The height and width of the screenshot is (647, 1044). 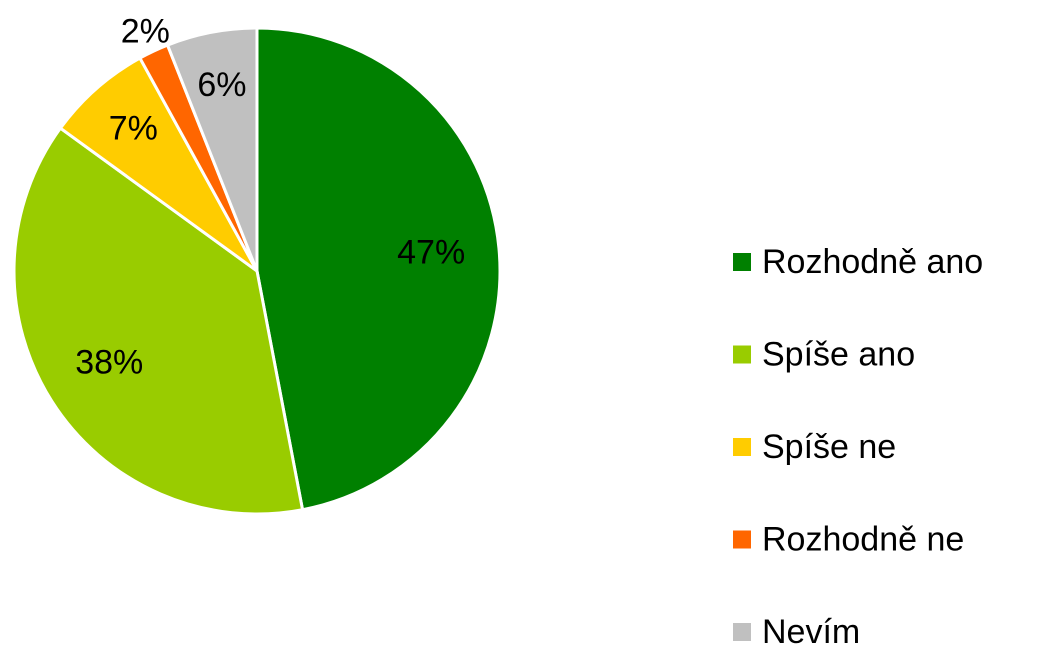 What do you see at coordinates (145, 32) in the screenshot?
I see `data-label: 2%` at bounding box center [145, 32].